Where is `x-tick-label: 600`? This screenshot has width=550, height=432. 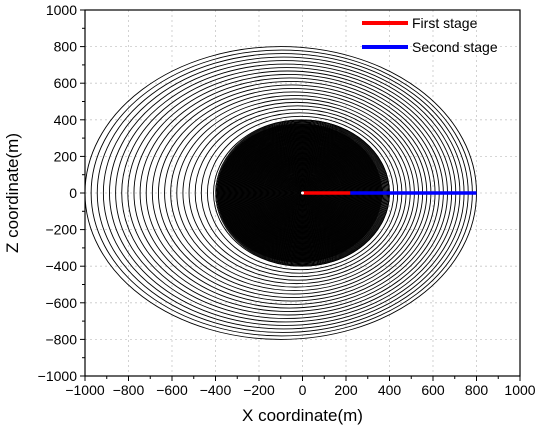 x-tick-label: 600 is located at coordinates (433, 390).